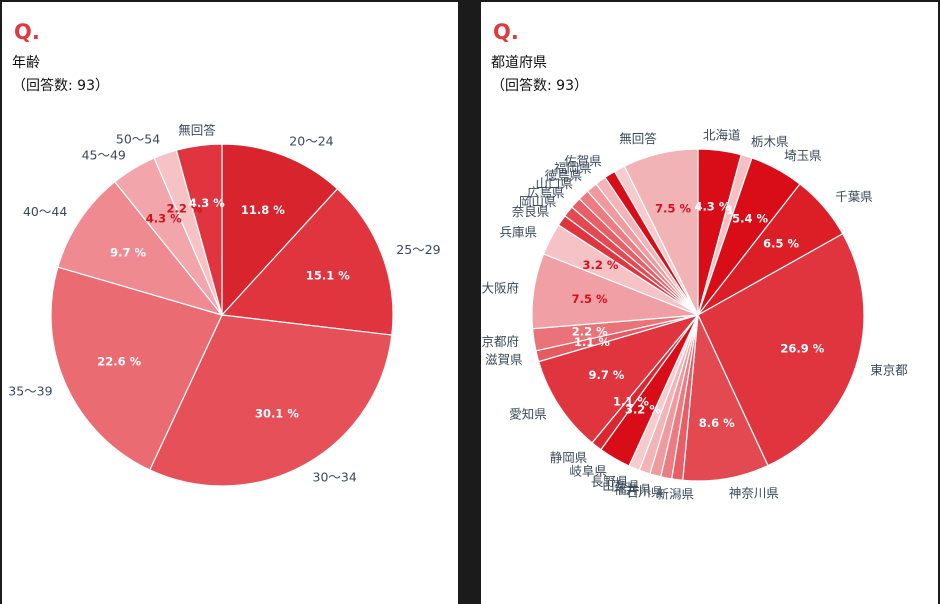 Image resolution: width=940 pixels, height=604 pixels. What do you see at coordinates (500, 288) in the screenshot?
I see `category-label-1-16: 大阪府` at bounding box center [500, 288].